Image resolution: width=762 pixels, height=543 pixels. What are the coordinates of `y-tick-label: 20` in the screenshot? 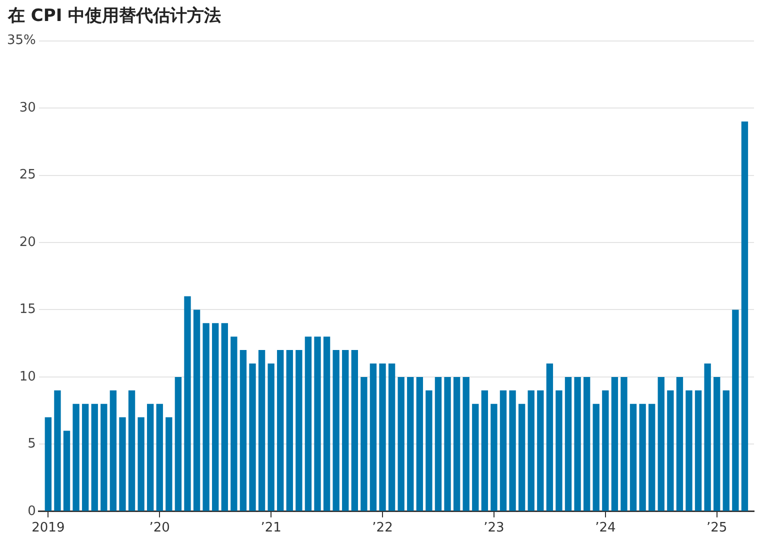 It's located at (27, 242).